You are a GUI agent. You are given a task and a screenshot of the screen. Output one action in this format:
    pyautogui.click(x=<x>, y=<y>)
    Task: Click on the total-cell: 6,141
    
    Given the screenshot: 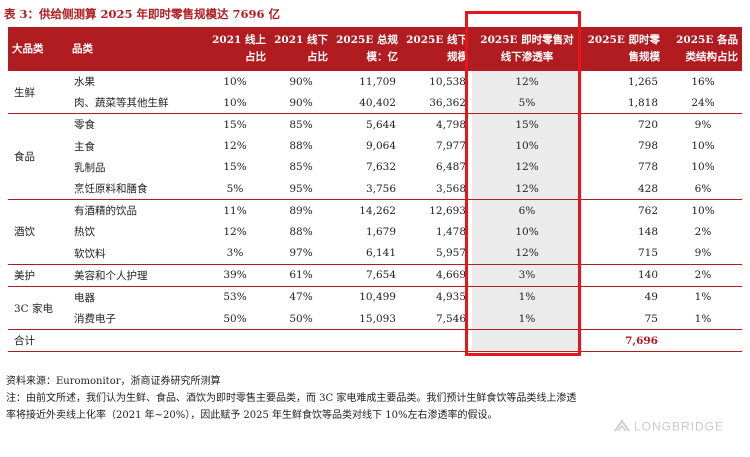 What is the action you would take?
    pyautogui.click(x=367, y=253)
    